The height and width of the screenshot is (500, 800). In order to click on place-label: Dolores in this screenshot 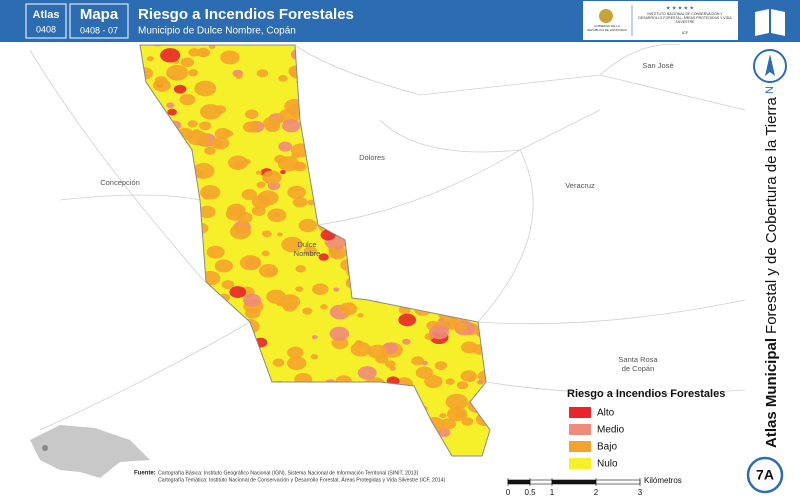, I will do `click(372, 157)`.